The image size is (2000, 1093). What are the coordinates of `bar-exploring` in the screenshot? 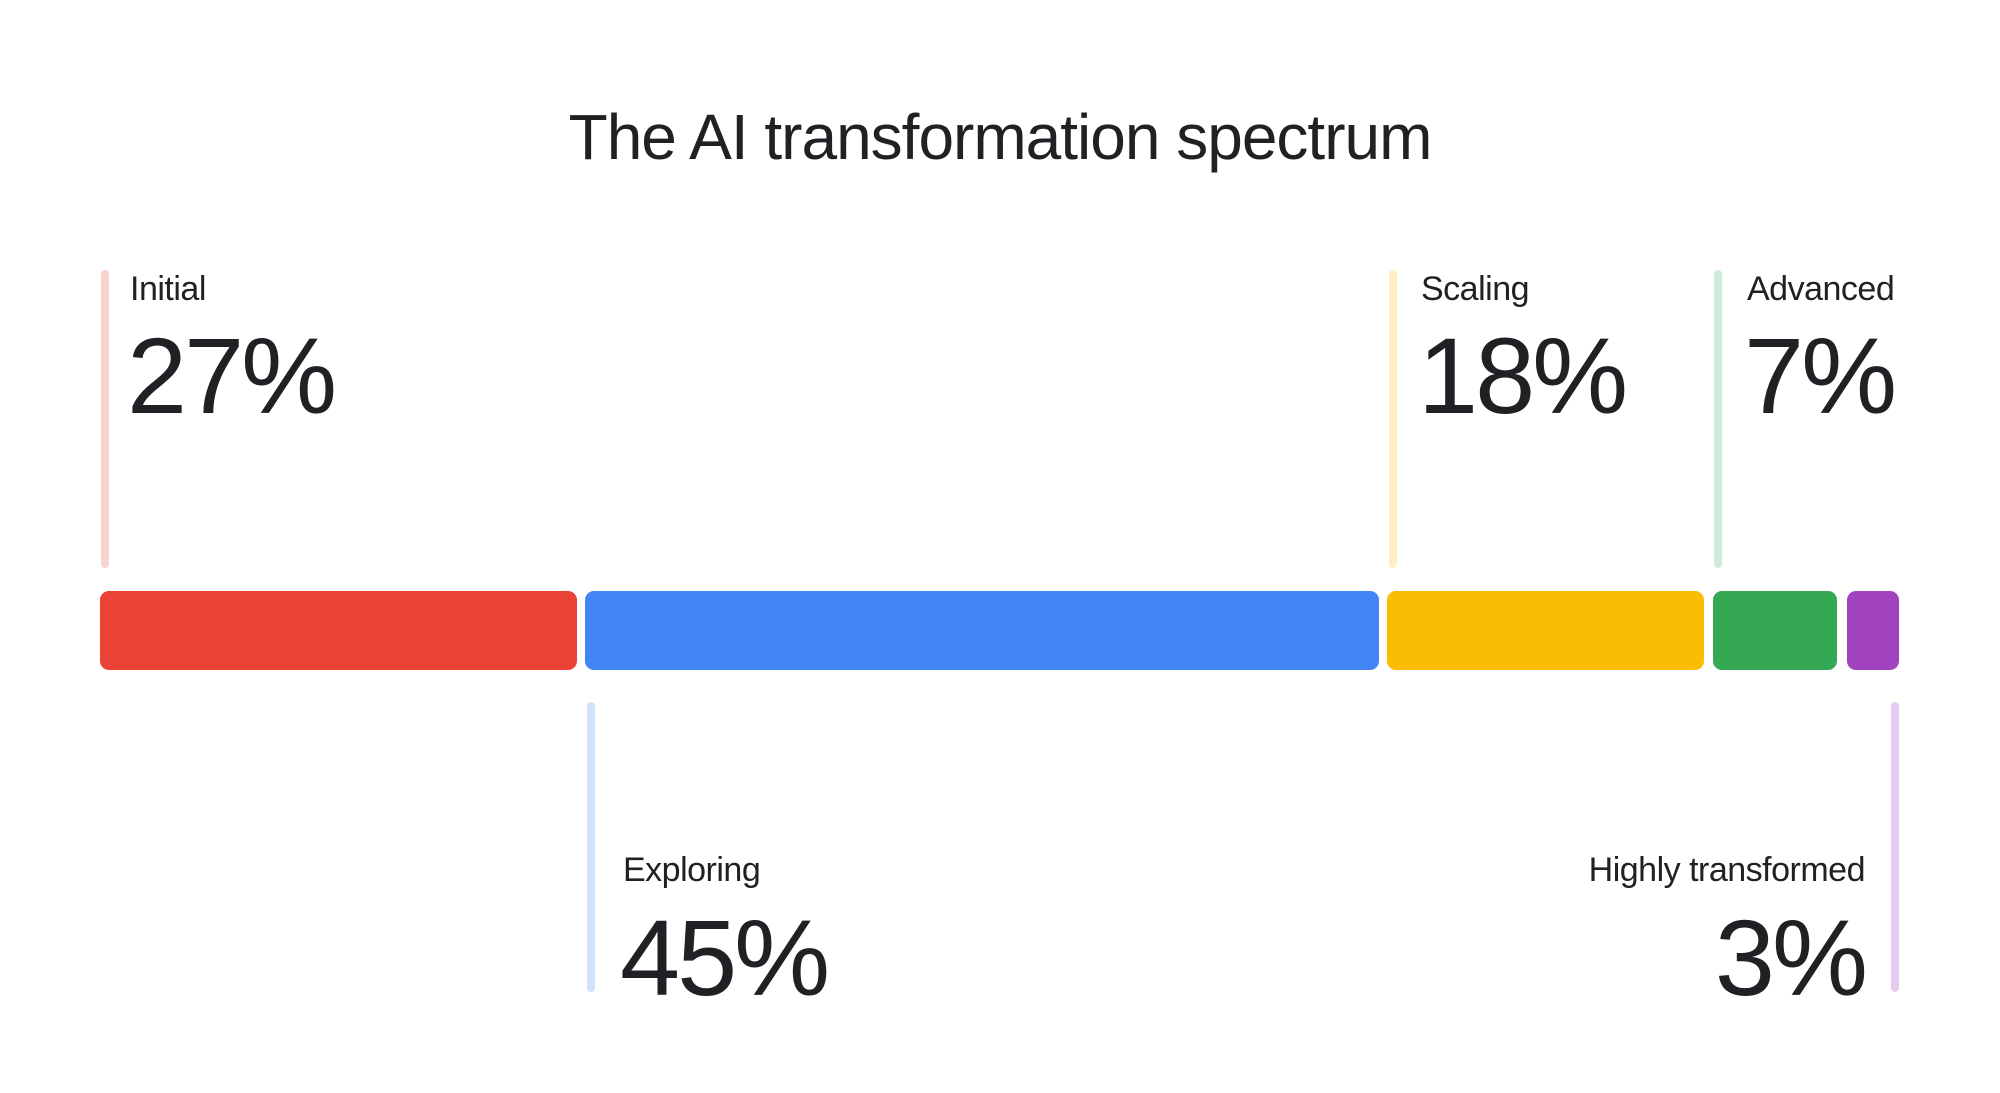 It's located at (982, 630).